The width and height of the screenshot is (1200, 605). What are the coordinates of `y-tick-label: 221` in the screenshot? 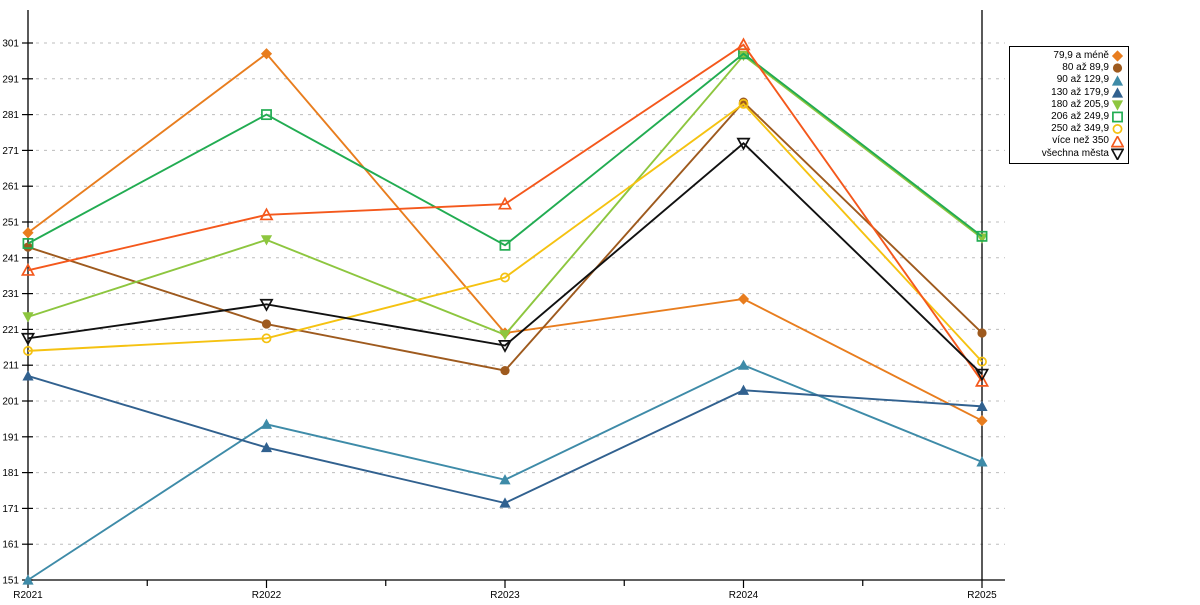 It's located at (10, 330).